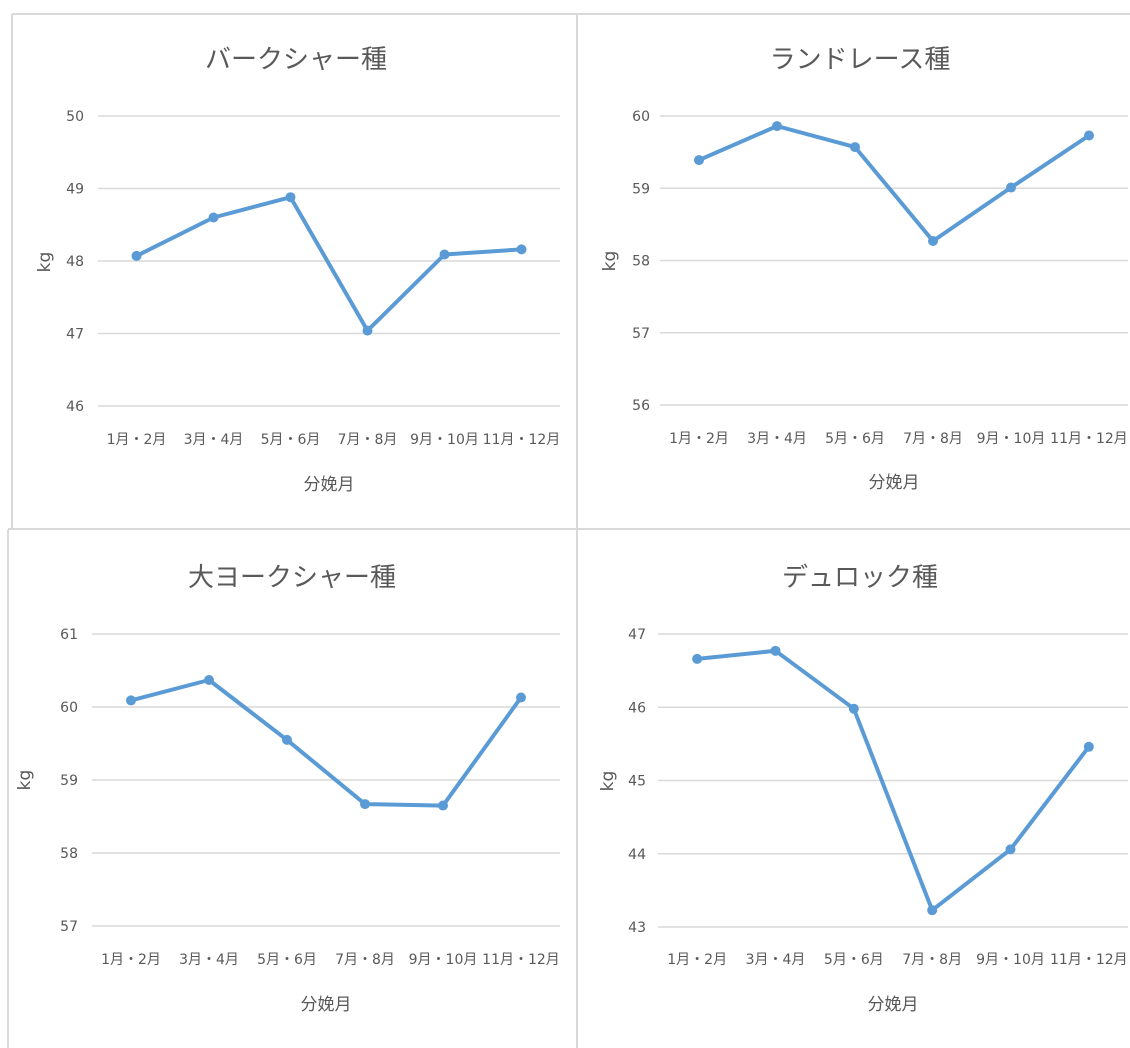 The width and height of the screenshot is (1130, 1048). What do you see at coordinates (637, 782) in the screenshot?
I see `y-tick-label: 45` at bounding box center [637, 782].